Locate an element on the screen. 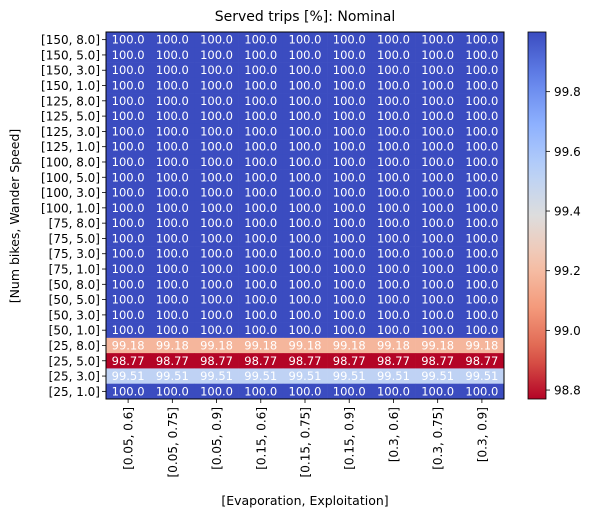 The width and height of the screenshot is (598, 525). cell-value-label: 98.77 is located at coordinates (393, 361).